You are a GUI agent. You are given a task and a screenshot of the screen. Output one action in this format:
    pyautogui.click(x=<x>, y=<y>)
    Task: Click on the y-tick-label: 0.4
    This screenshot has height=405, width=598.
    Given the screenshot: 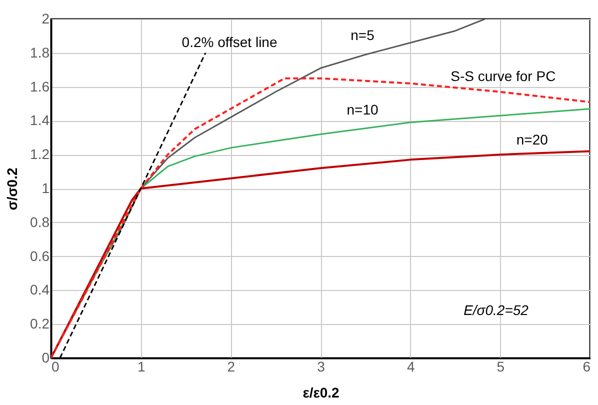 What is the action you would take?
    pyautogui.click(x=40, y=290)
    